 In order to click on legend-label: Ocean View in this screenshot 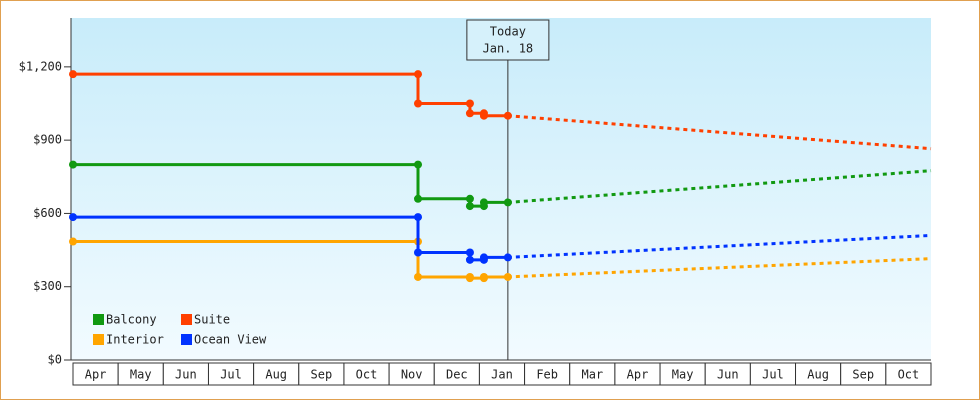, I will do `click(230, 340)`.